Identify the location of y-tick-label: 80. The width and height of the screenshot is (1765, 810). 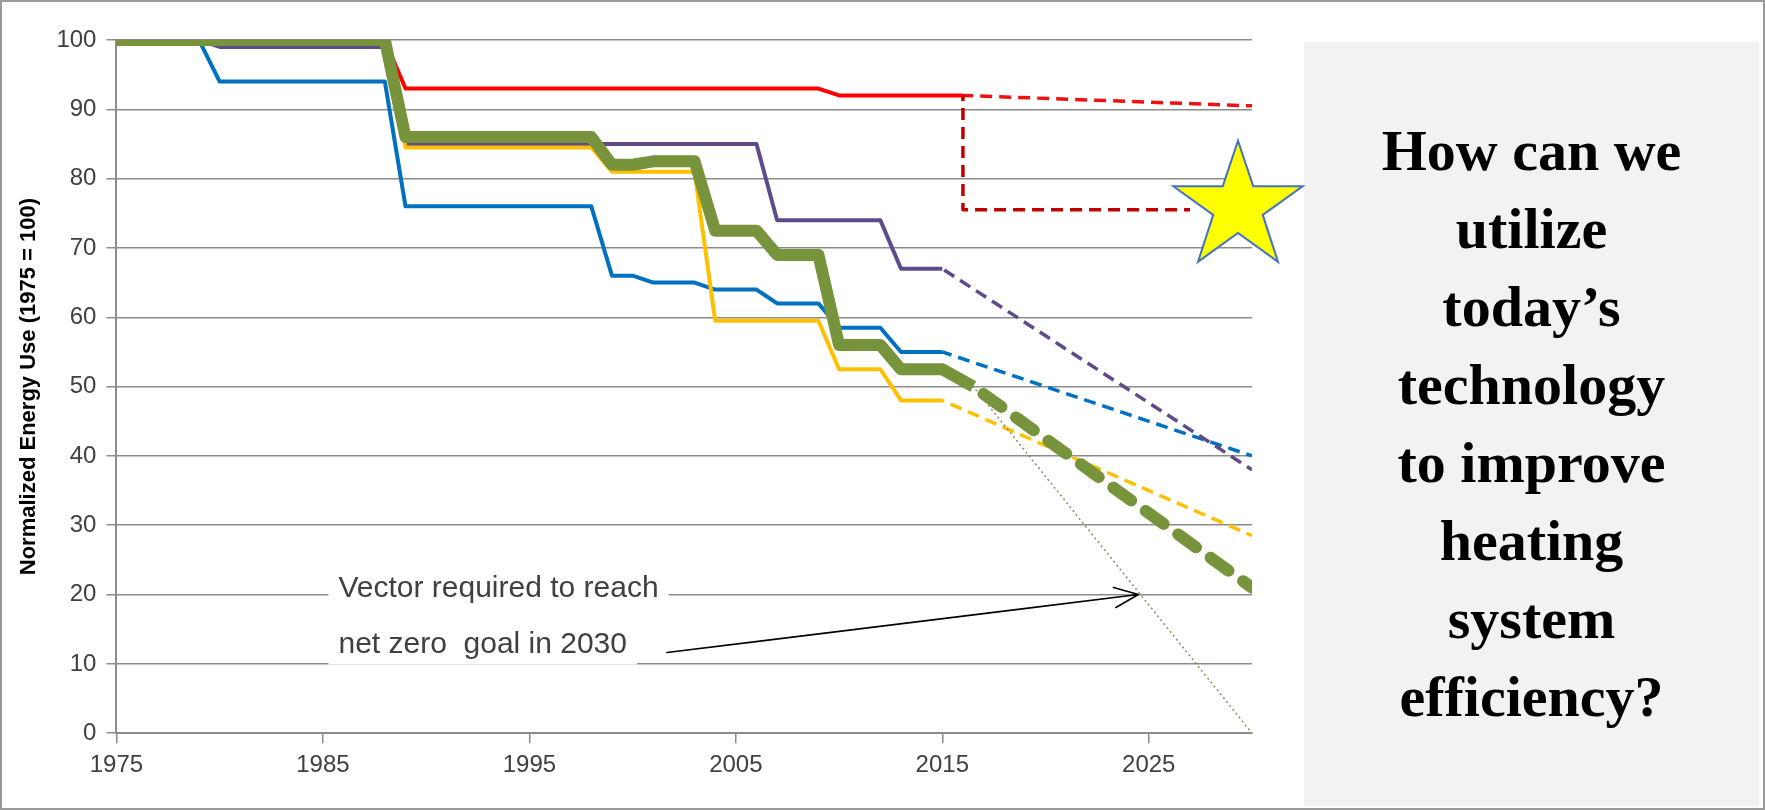
(83, 177).